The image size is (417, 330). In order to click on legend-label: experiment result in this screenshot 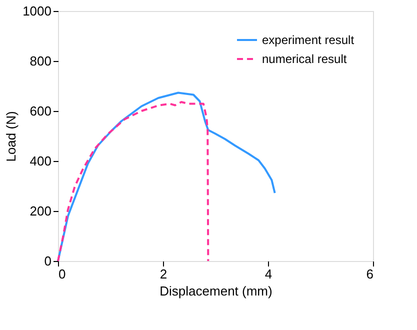, I will do `click(308, 40)`.